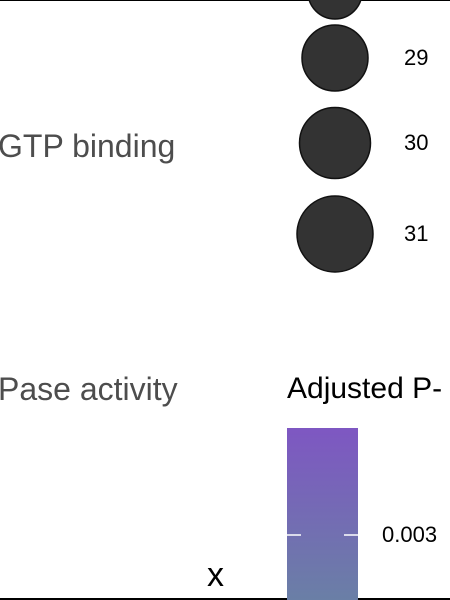 The width and height of the screenshot is (450, 600). I want to click on color-legend-title: Adjusted P-, so click(365, 388).